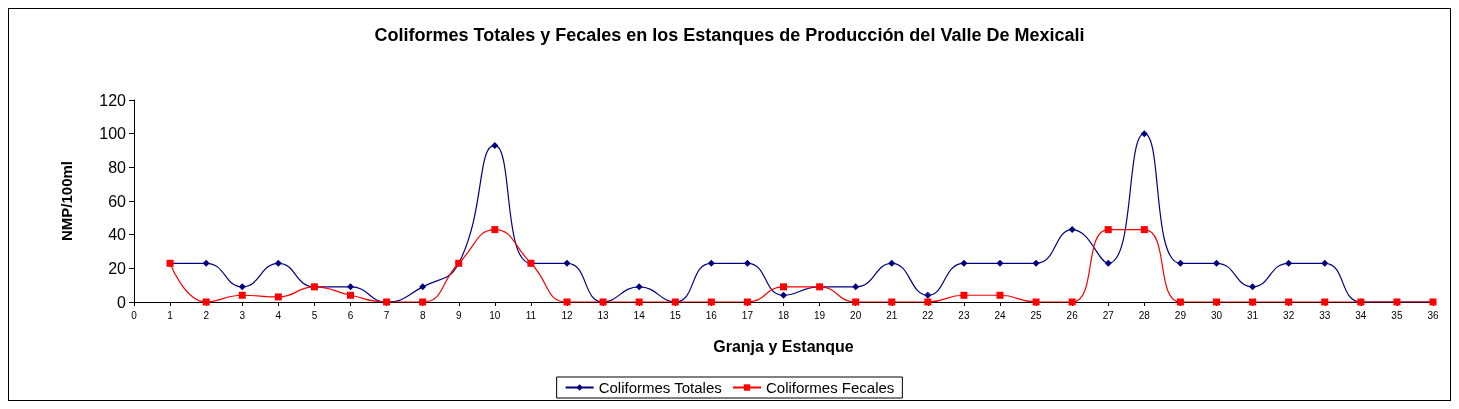 The image size is (1459, 409). Describe the element at coordinates (964, 315) in the screenshot. I see `x-tick-label: 23` at that location.